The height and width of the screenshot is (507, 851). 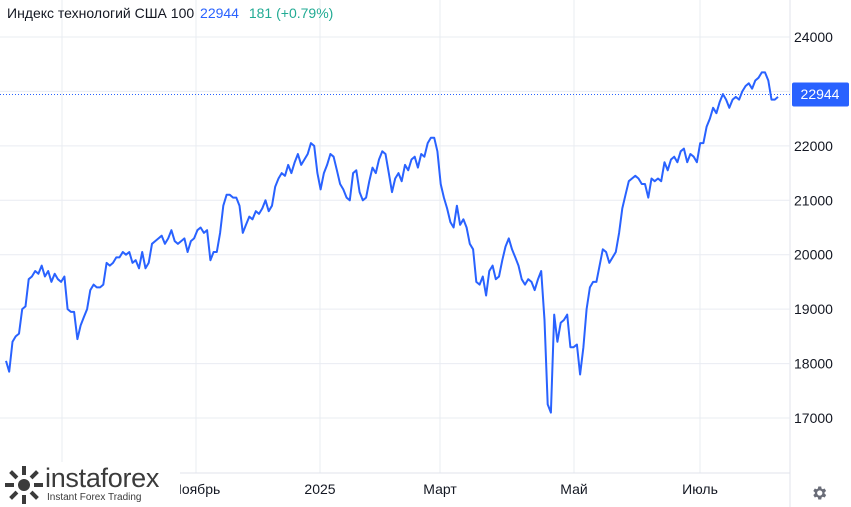 What do you see at coordinates (813, 37) in the screenshot?
I see `y-tick-label: 24000` at bounding box center [813, 37].